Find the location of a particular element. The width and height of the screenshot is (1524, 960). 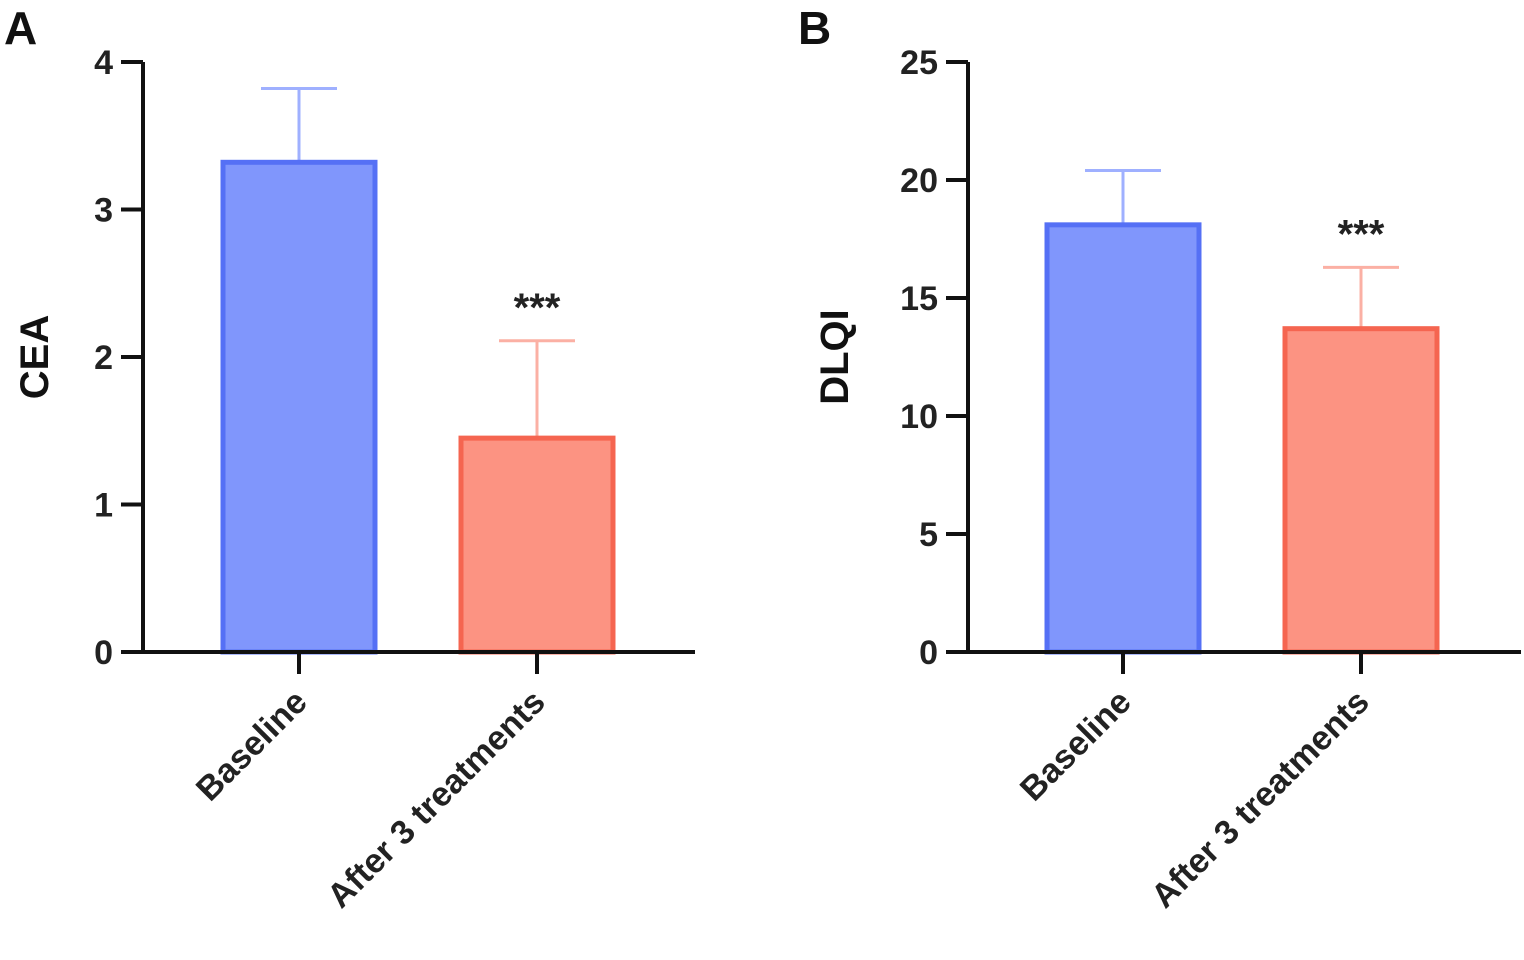

y-axis-title-cea: CEA is located at coordinates (35, 357).